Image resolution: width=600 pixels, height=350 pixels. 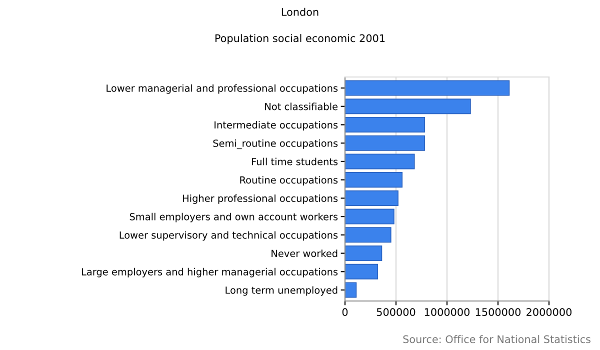 I want to click on x-tick-label: 0, so click(x=345, y=312).